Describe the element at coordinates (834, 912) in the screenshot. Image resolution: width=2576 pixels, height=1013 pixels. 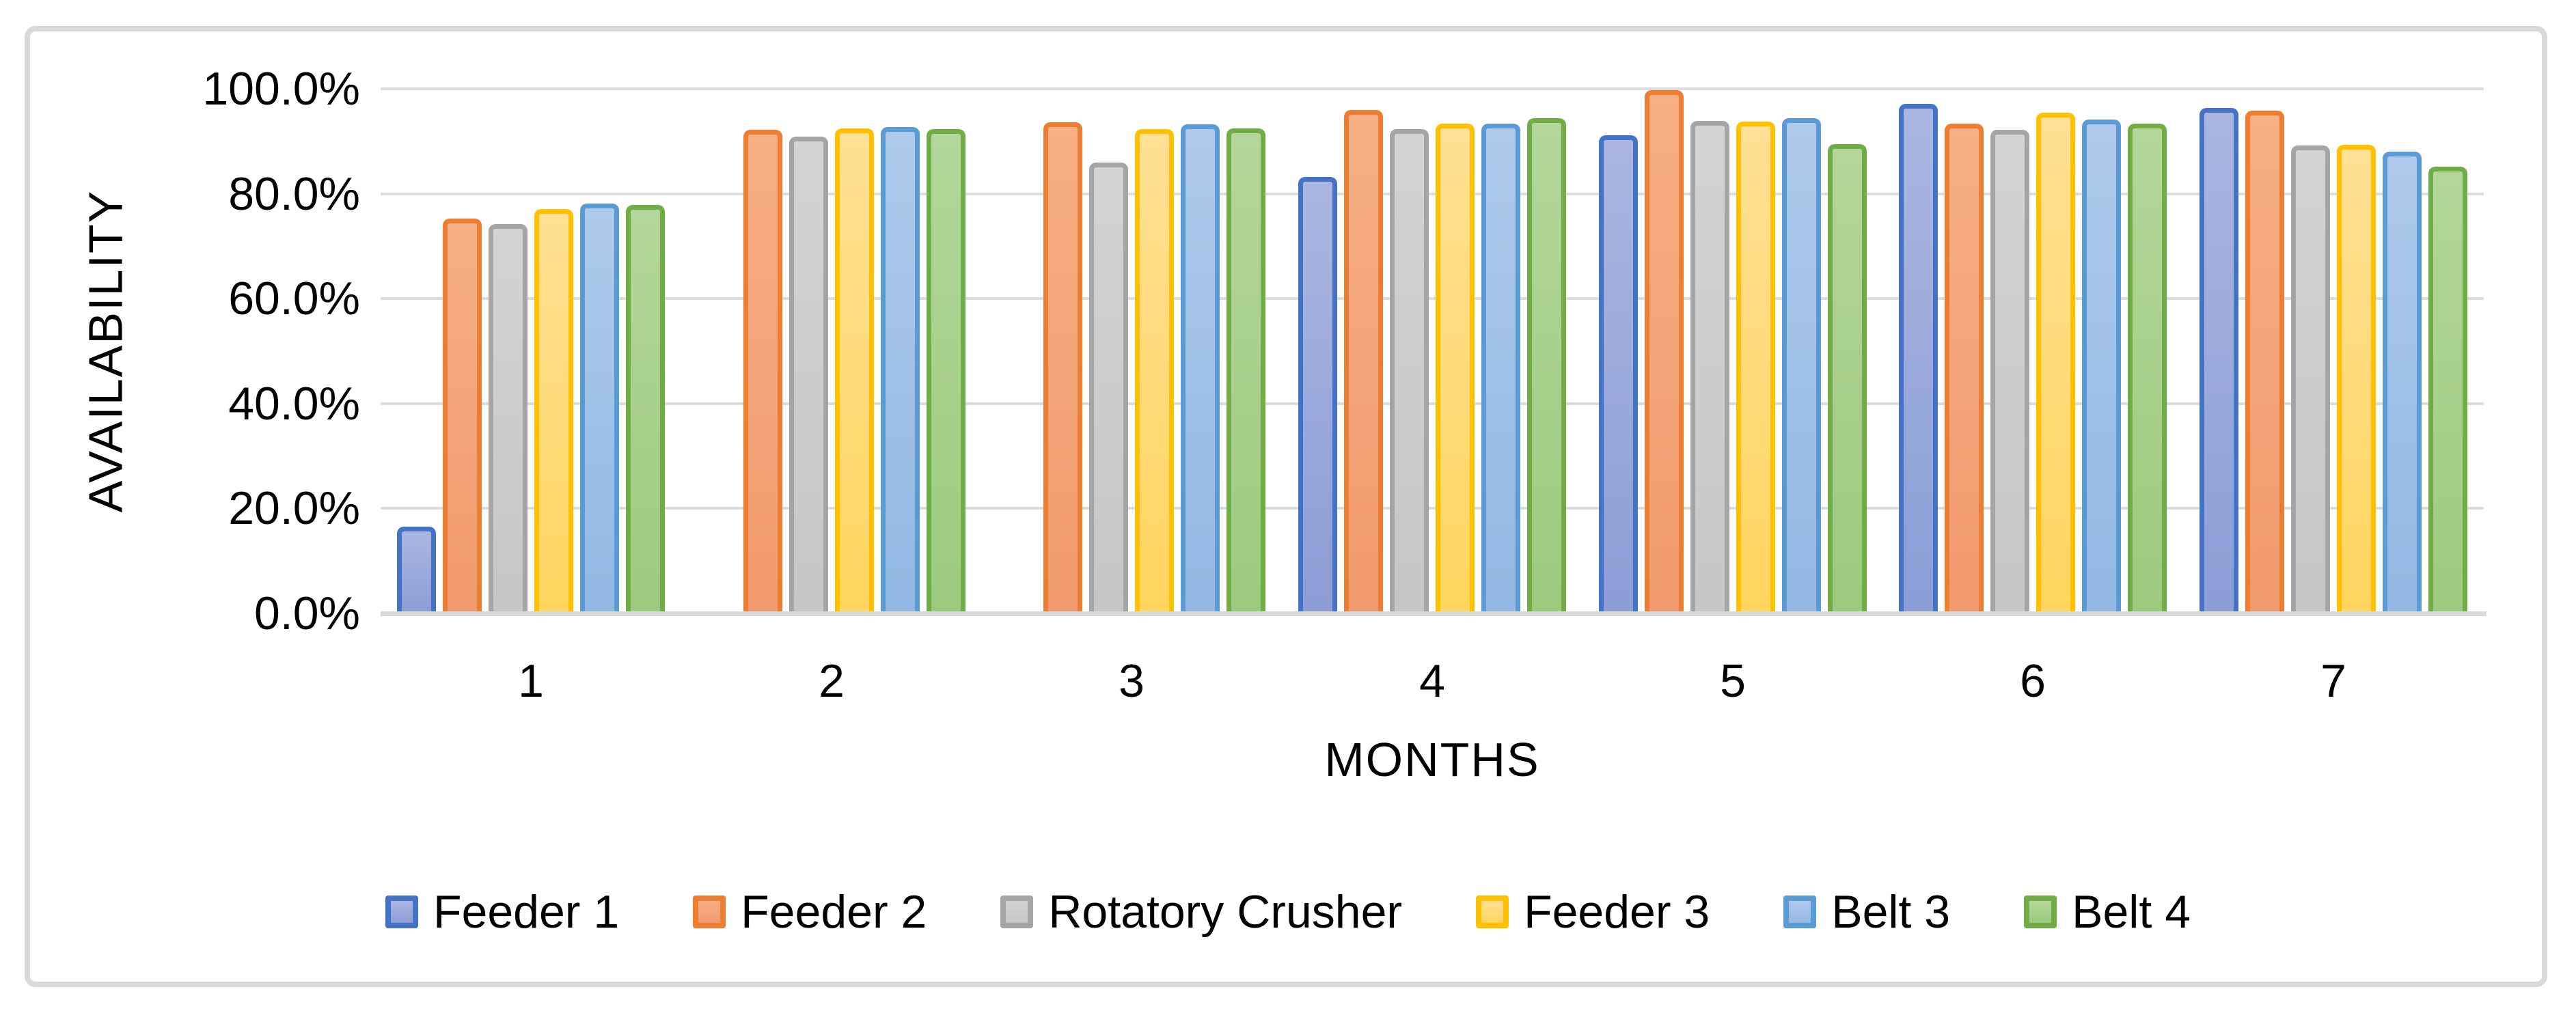
I see `legend-label-feeder-2: Feeder 2` at that location.